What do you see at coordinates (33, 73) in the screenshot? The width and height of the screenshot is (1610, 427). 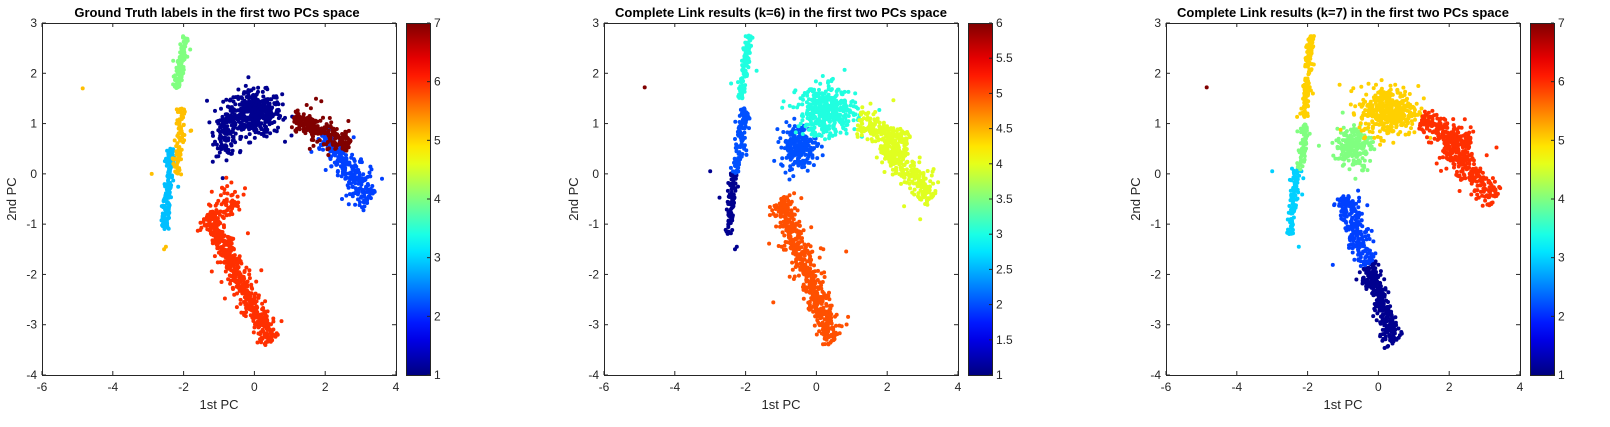 I see `y-tick-label: 2` at bounding box center [33, 73].